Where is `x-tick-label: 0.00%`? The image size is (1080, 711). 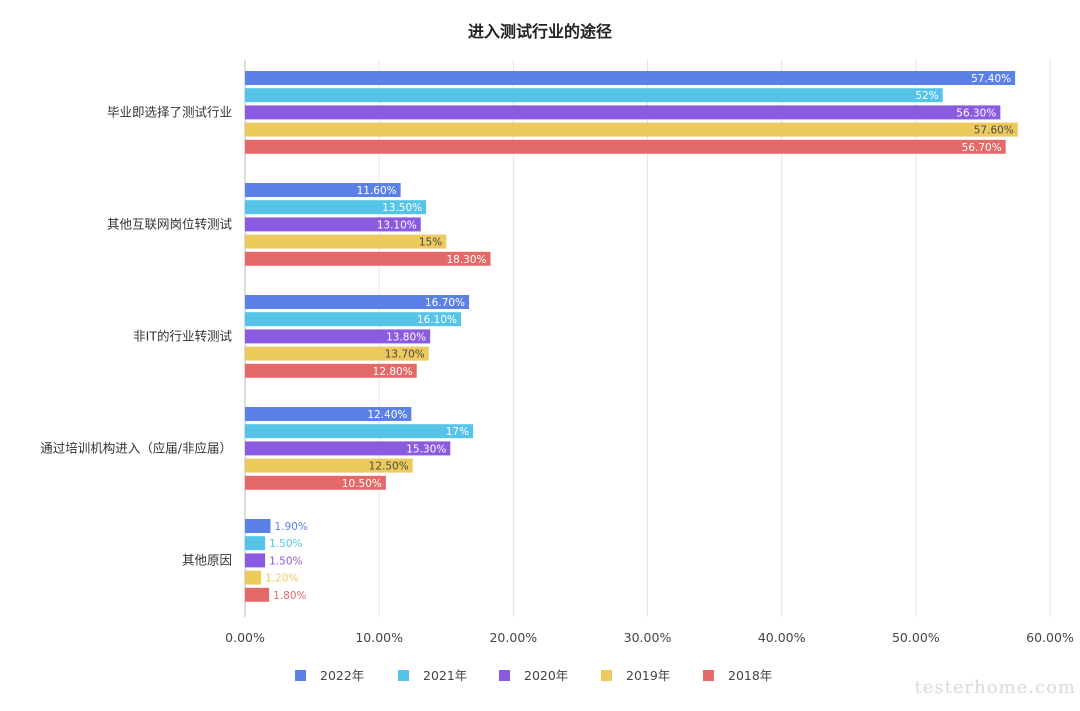
x-tick-label: 0.00% is located at coordinates (245, 637).